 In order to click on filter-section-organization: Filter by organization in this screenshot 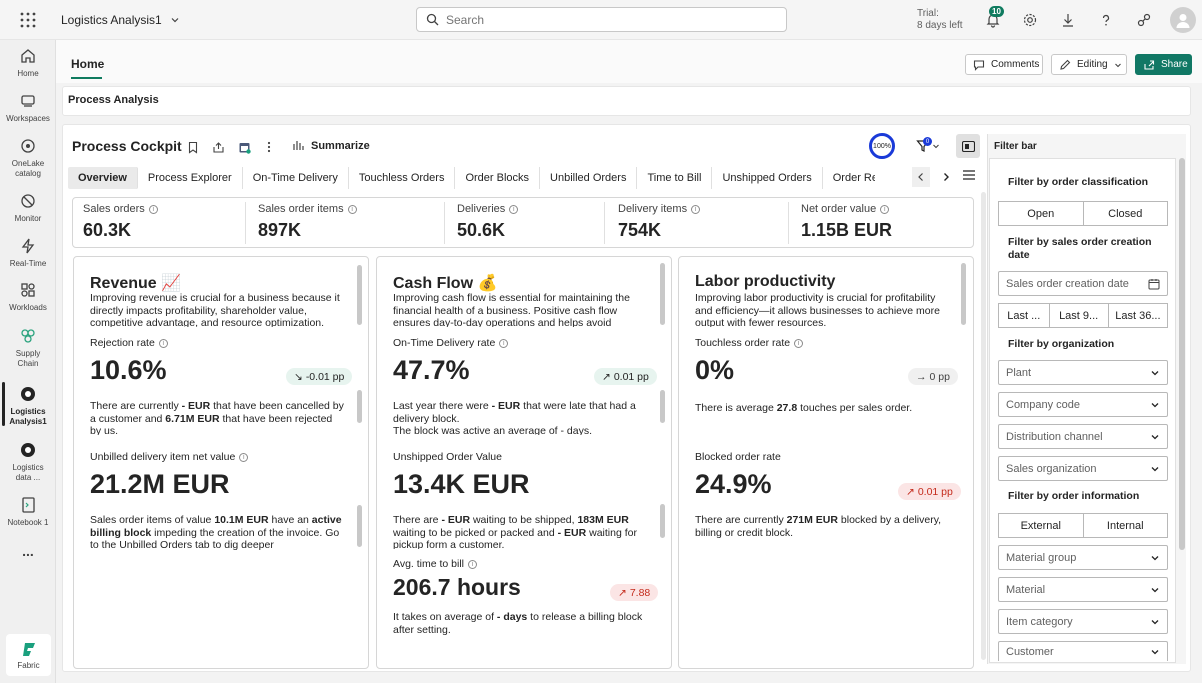, I will do `click(1061, 344)`.